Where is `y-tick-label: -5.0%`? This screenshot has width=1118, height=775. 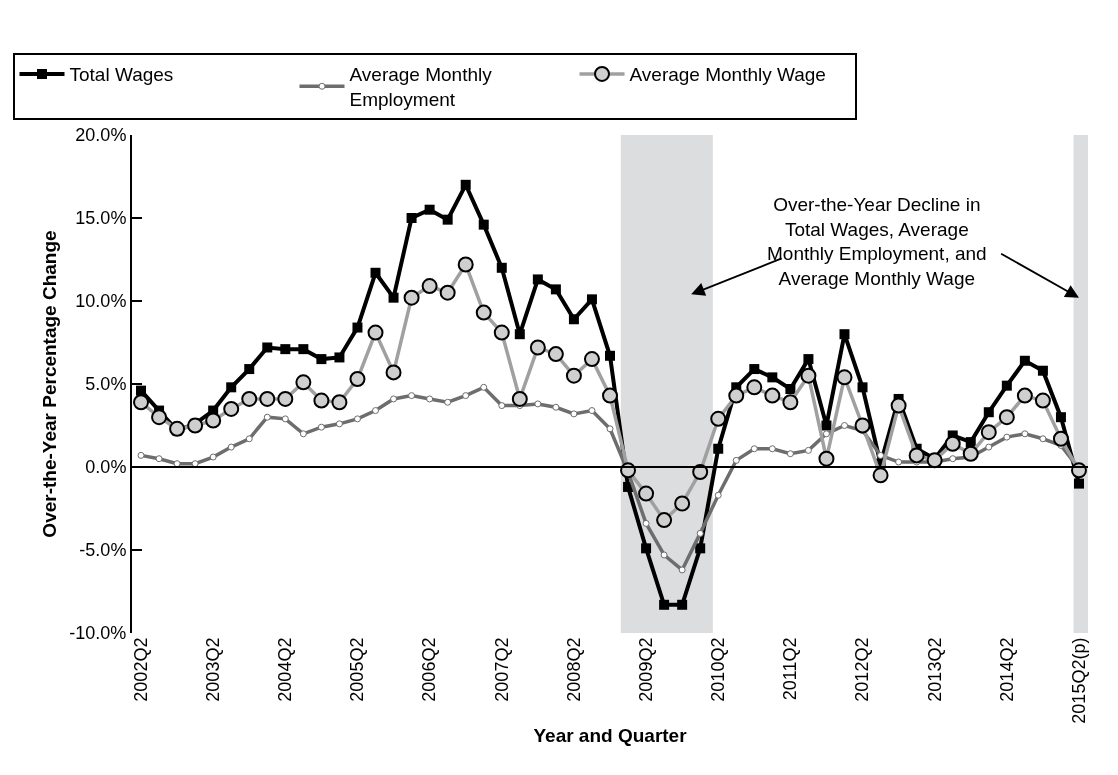 y-tick-label: -5.0% is located at coordinates (103, 550).